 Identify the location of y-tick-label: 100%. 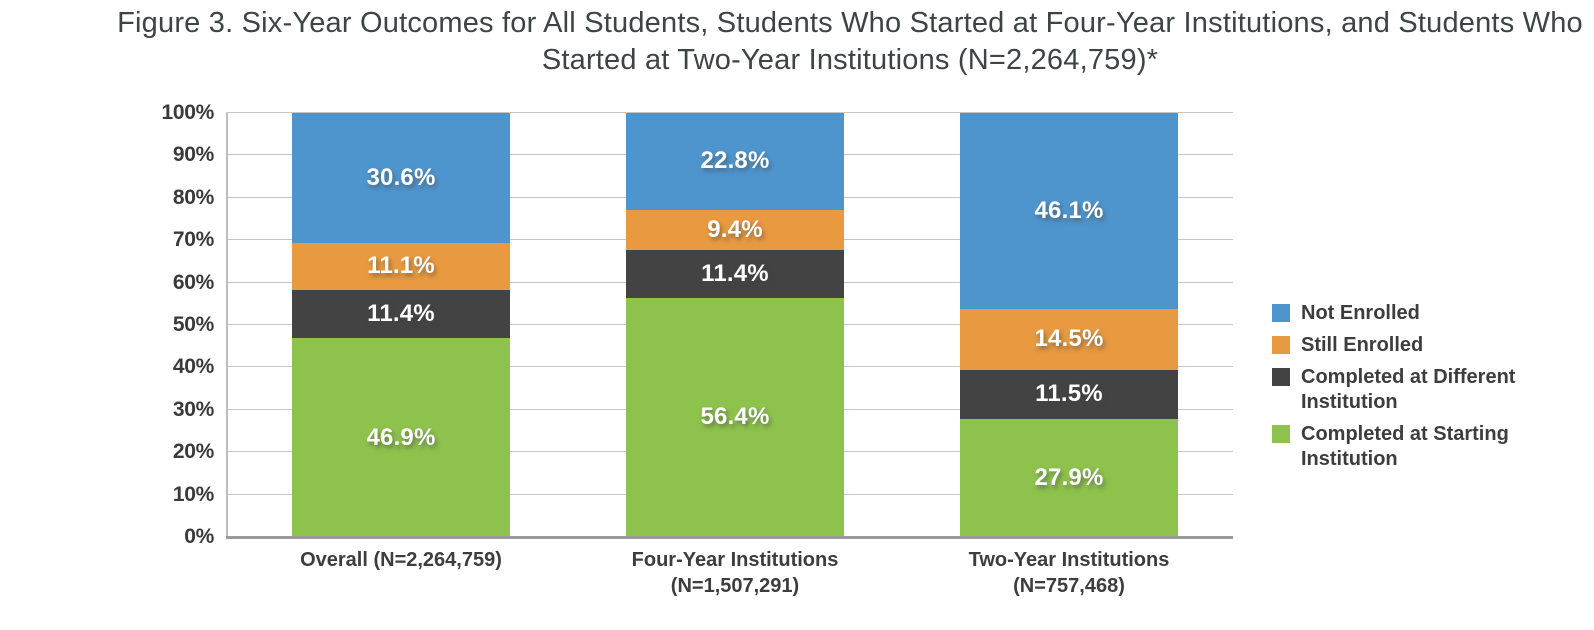
(187, 112).